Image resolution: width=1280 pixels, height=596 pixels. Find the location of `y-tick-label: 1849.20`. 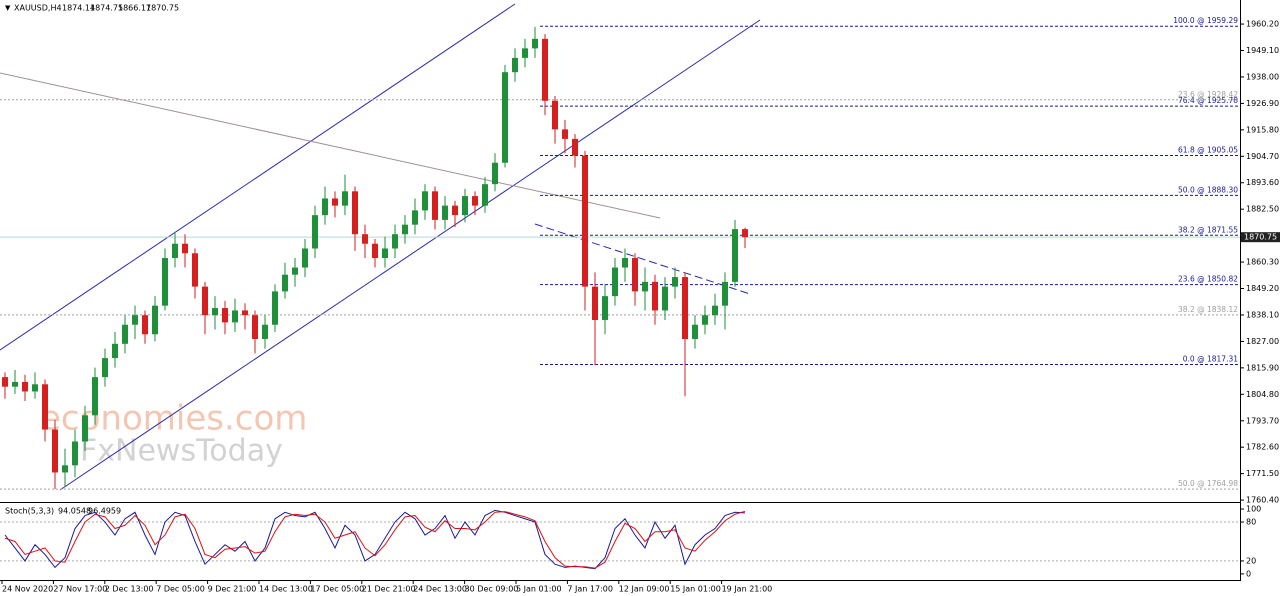

y-tick-label: 1849.20 is located at coordinates (1262, 288).